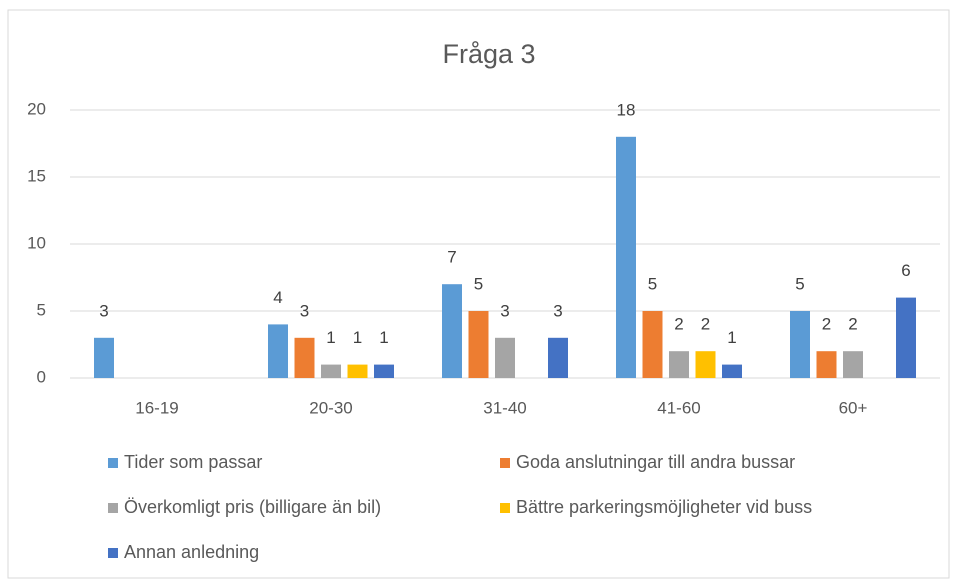 This screenshot has height=580, width=955. What do you see at coordinates (678, 407) in the screenshot?
I see `x-tick-label: 41-60` at bounding box center [678, 407].